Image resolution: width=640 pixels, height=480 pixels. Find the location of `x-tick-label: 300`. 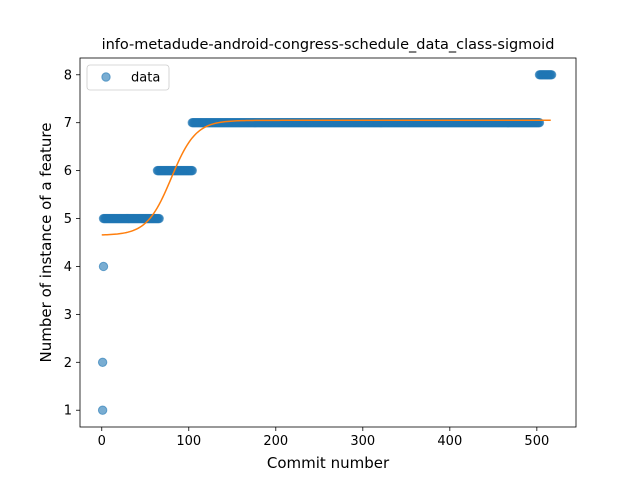

x-tick-label: 300 is located at coordinates (362, 441).